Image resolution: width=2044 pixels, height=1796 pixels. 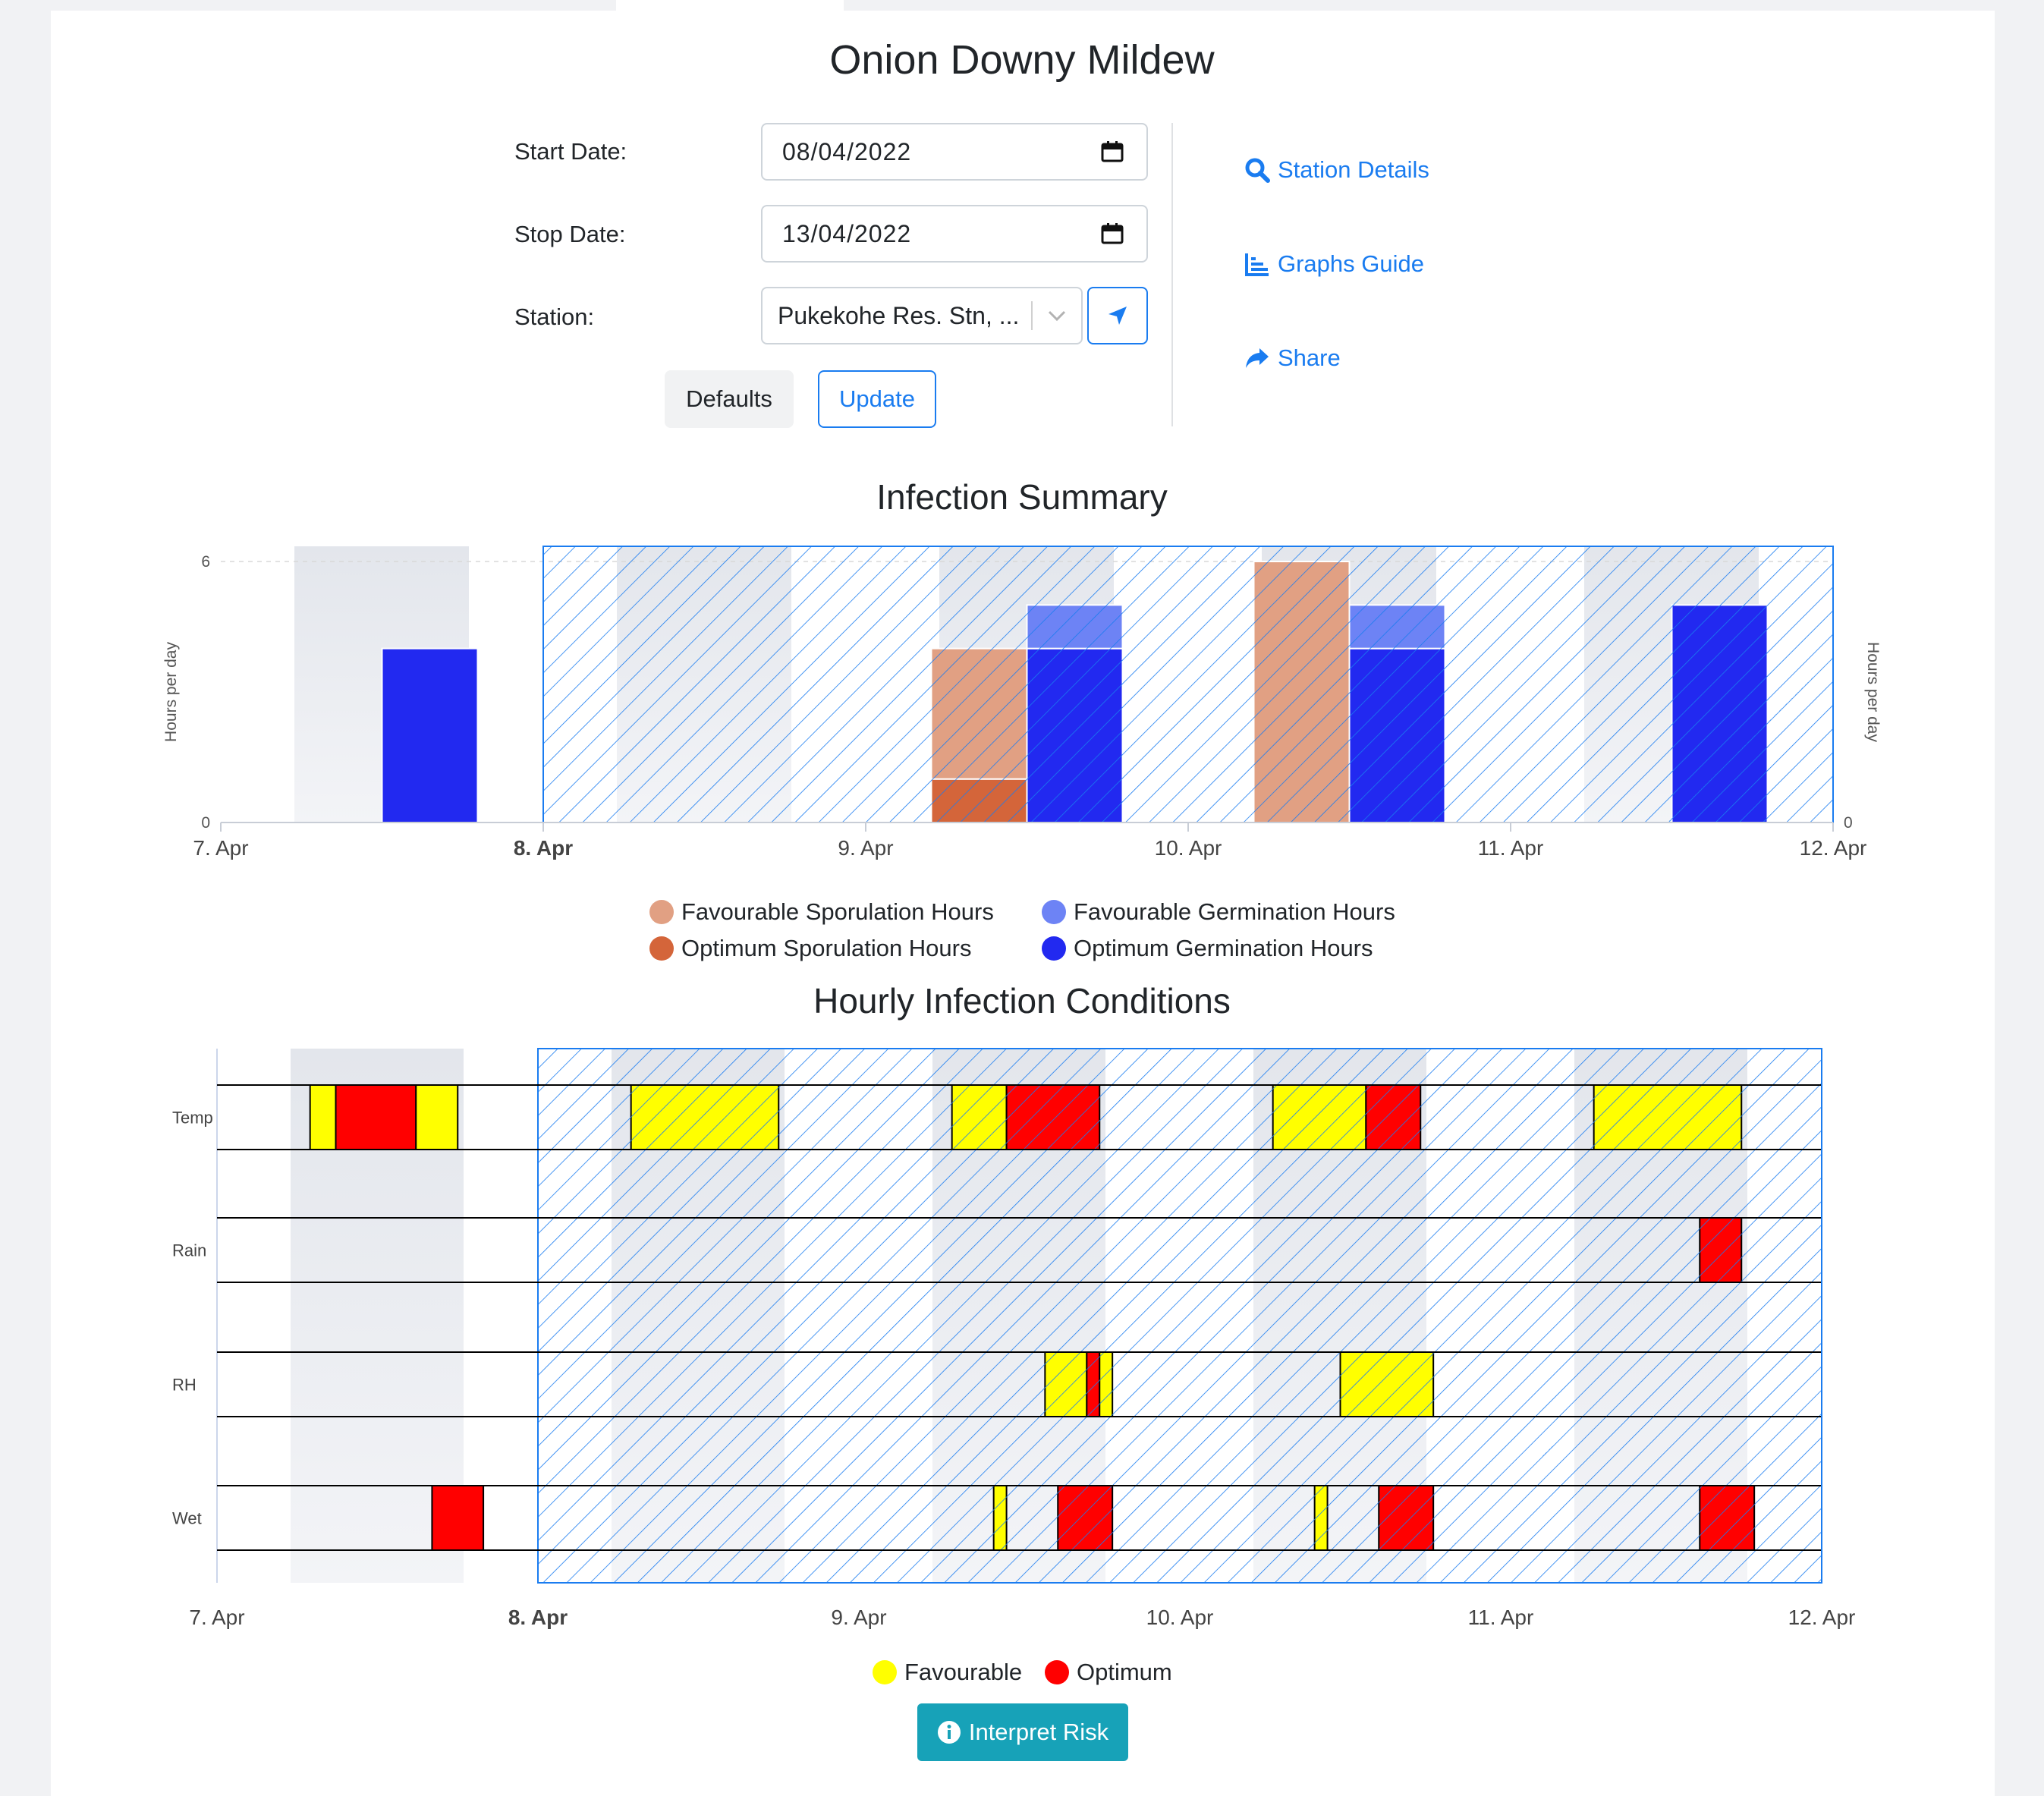 I want to click on interpret-risk-button: Interpret Risk, so click(x=1022, y=1732).